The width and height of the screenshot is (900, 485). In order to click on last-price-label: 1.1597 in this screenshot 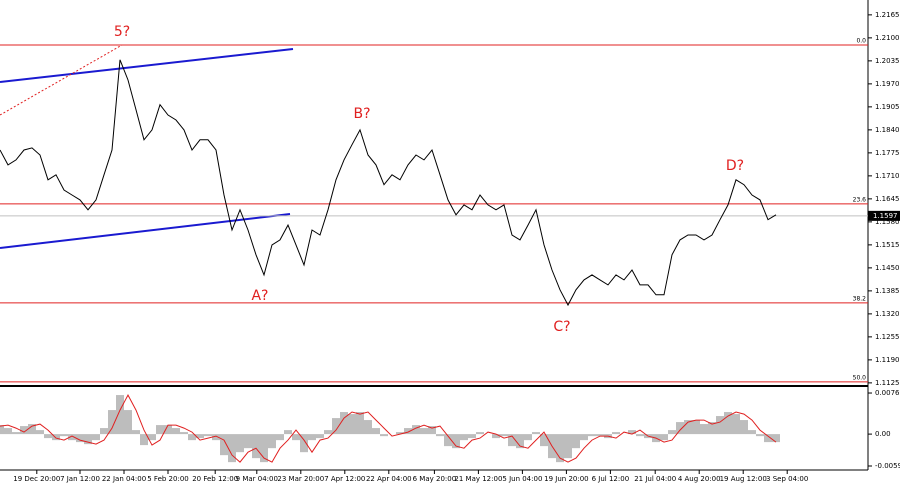, I will do `click(885, 216)`.